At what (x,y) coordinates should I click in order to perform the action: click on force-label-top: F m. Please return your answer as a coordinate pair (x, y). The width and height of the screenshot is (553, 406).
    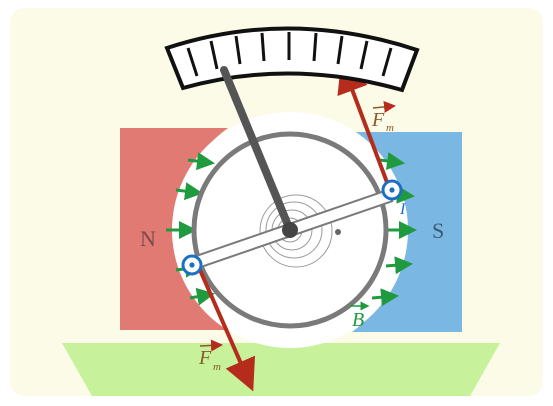
    Looking at the image, I should click on (383, 117).